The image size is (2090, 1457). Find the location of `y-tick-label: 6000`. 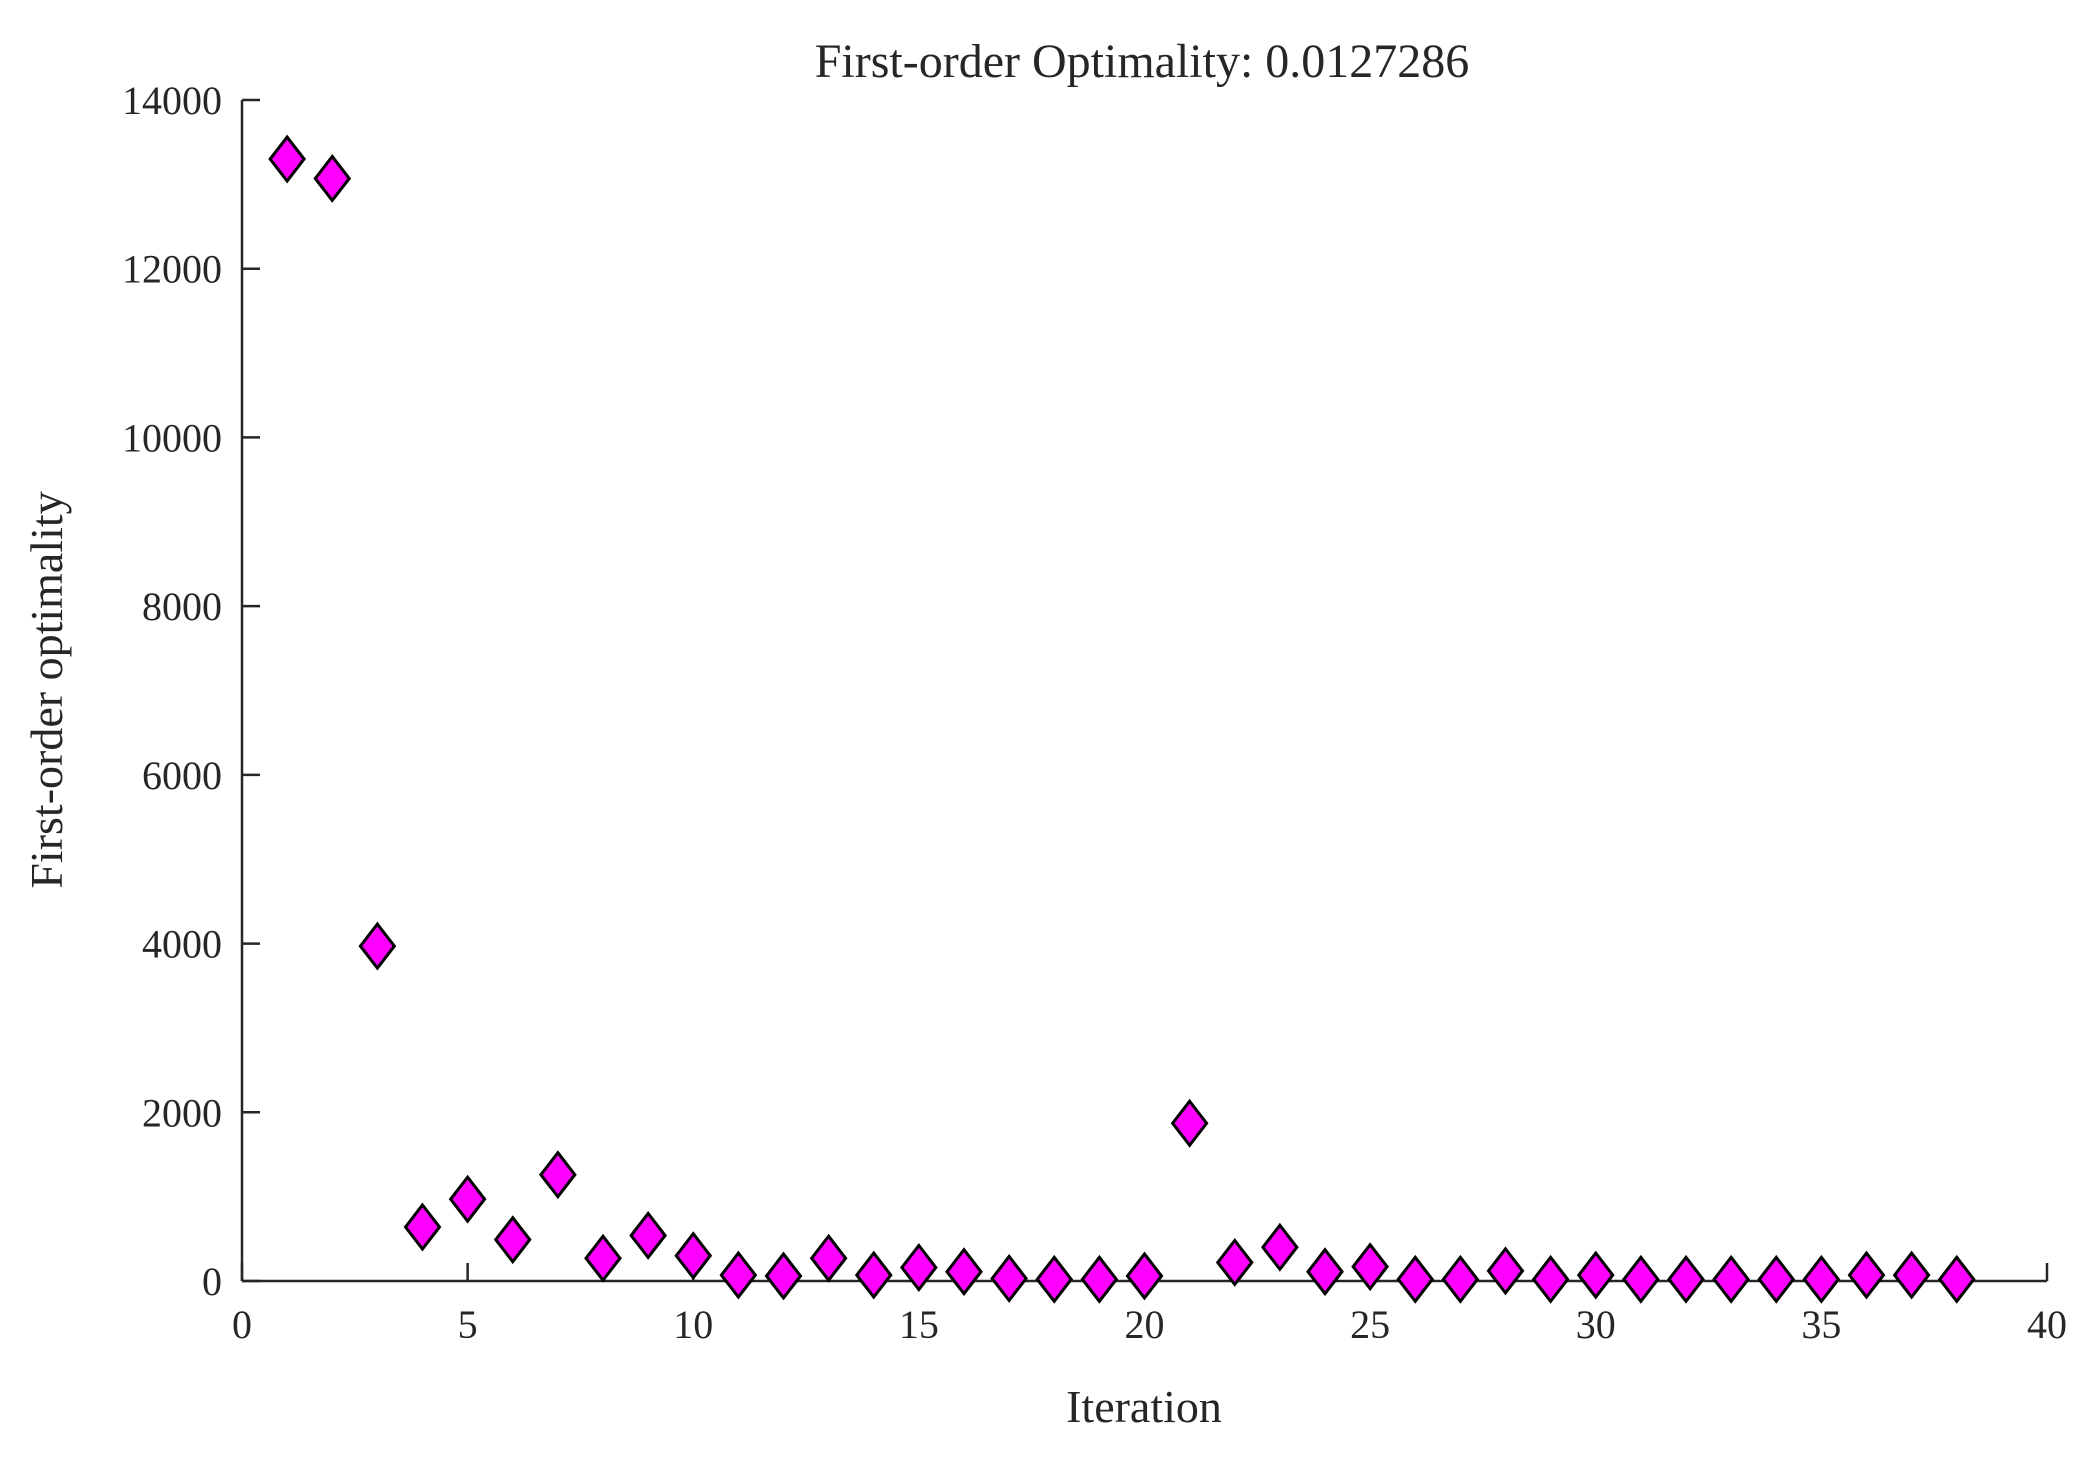

y-tick-label: 6000 is located at coordinates (182, 775).